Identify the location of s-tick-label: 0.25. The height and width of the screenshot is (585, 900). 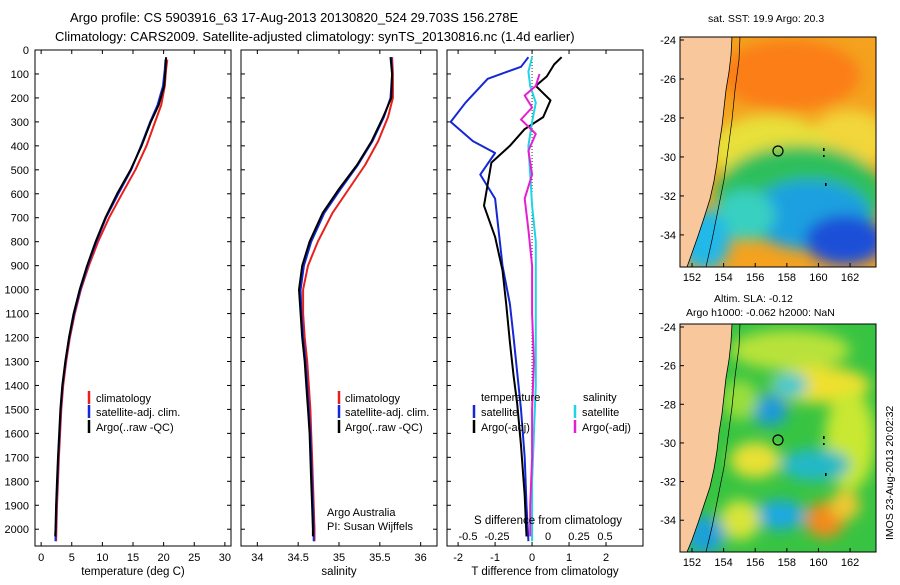
(578, 537).